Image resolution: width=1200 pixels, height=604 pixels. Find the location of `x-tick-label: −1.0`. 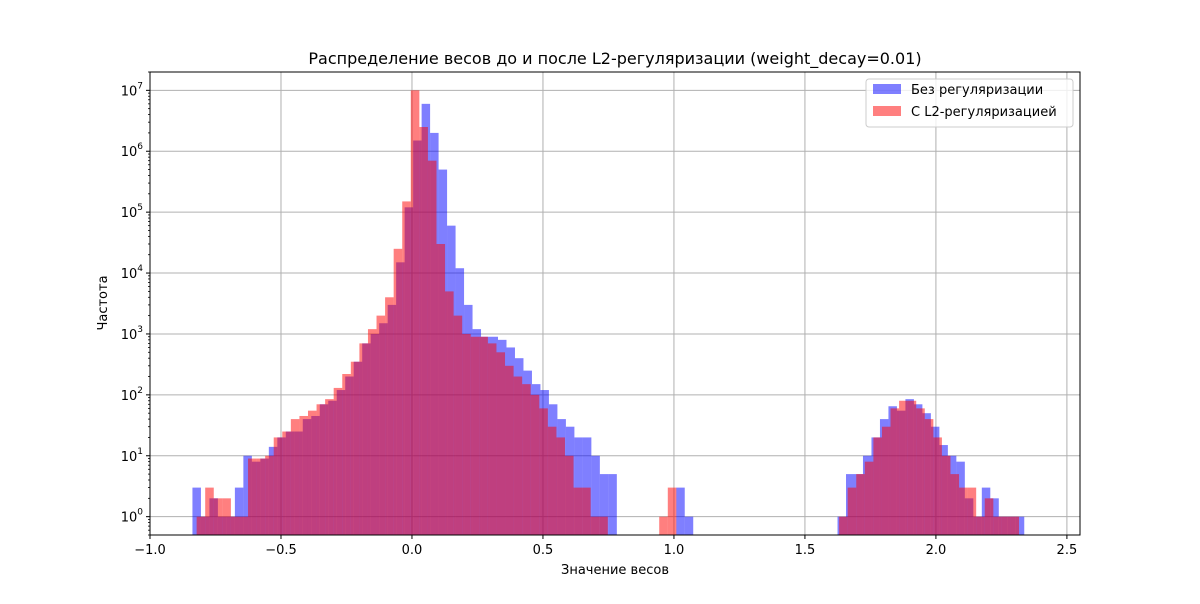

x-tick-label: −1.0 is located at coordinates (150, 550).